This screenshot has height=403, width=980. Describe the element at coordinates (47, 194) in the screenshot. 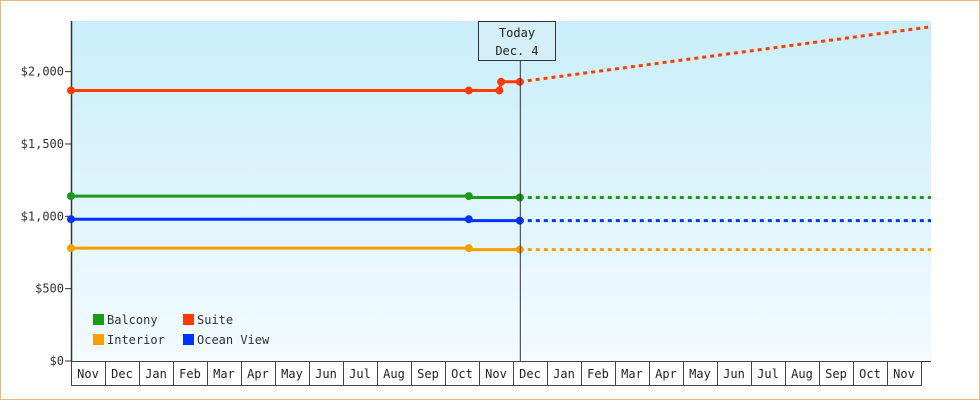

I see `y-axis: $0 $500 $1,000 $1,500 $2,000` at that location.